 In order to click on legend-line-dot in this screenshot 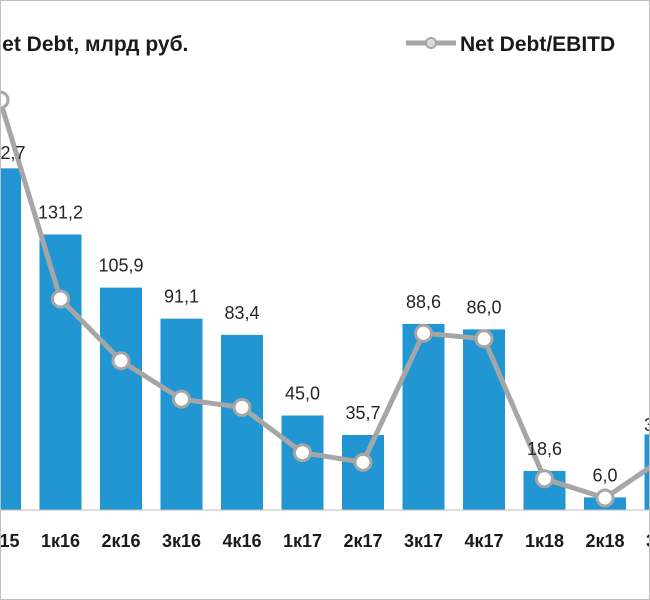, I will do `click(431, 43)`.